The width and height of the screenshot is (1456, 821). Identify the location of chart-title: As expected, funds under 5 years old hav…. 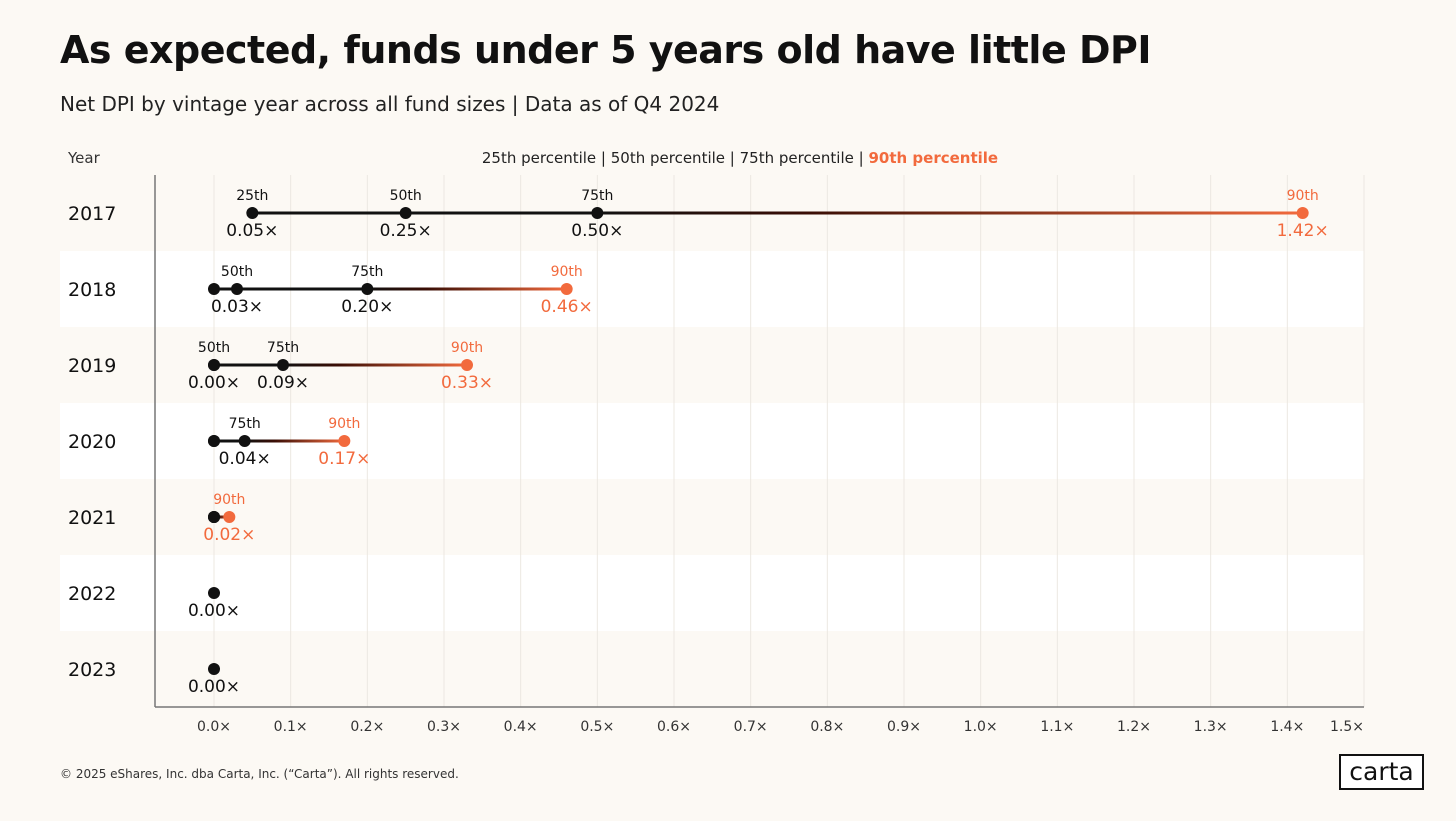
(606, 50).